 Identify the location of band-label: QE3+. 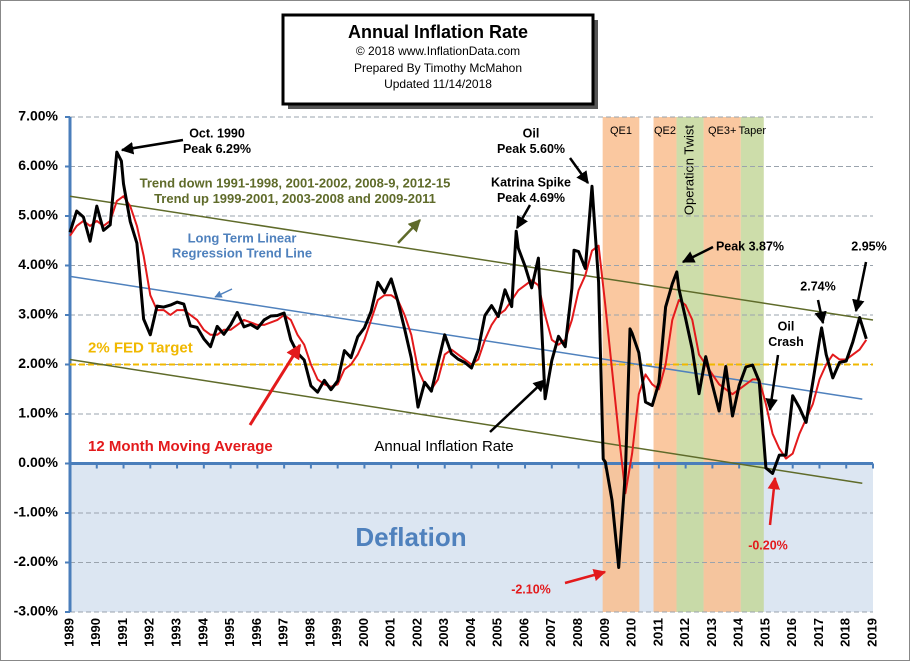
(722, 131).